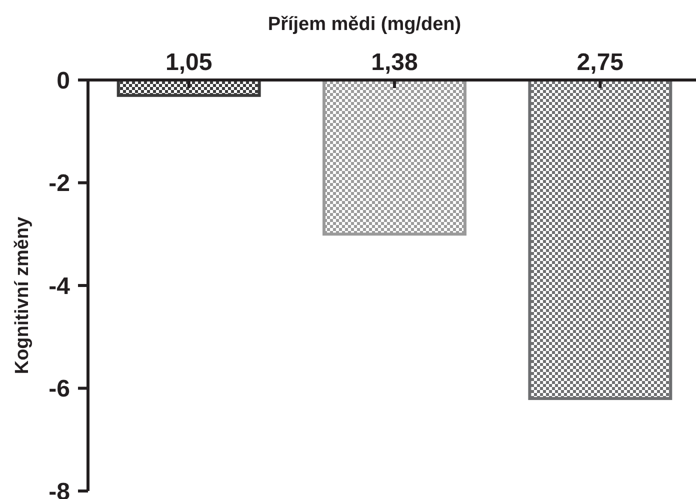  What do you see at coordinates (22, 295) in the screenshot?
I see `y-axis-title: Kognitivní změny` at bounding box center [22, 295].